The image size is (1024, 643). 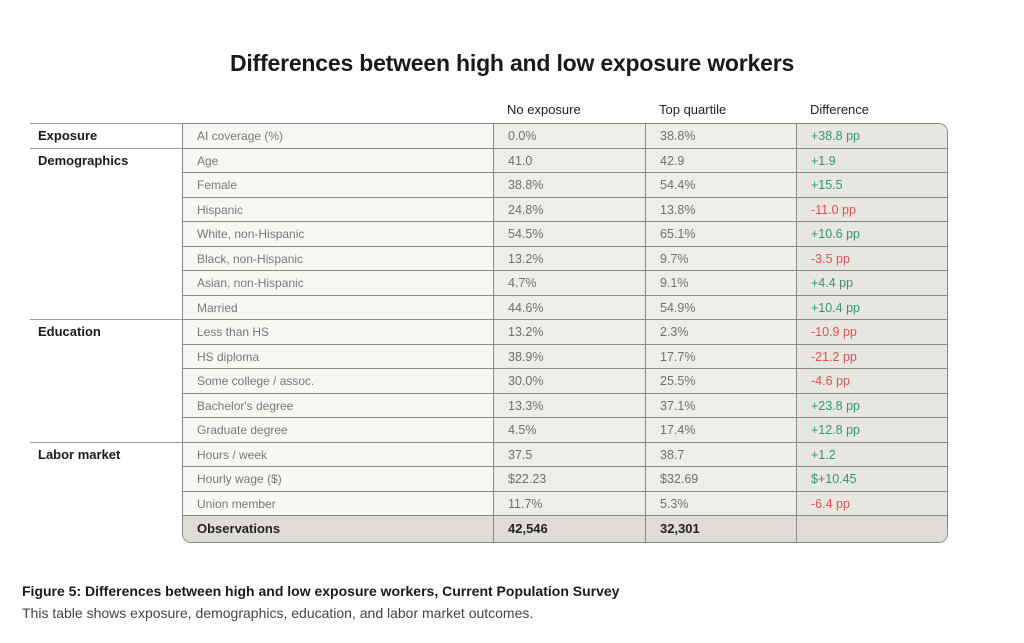 What do you see at coordinates (872, 185) in the screenshot?
I see `difference-value: +15.5` at bounding box center [872, 185].